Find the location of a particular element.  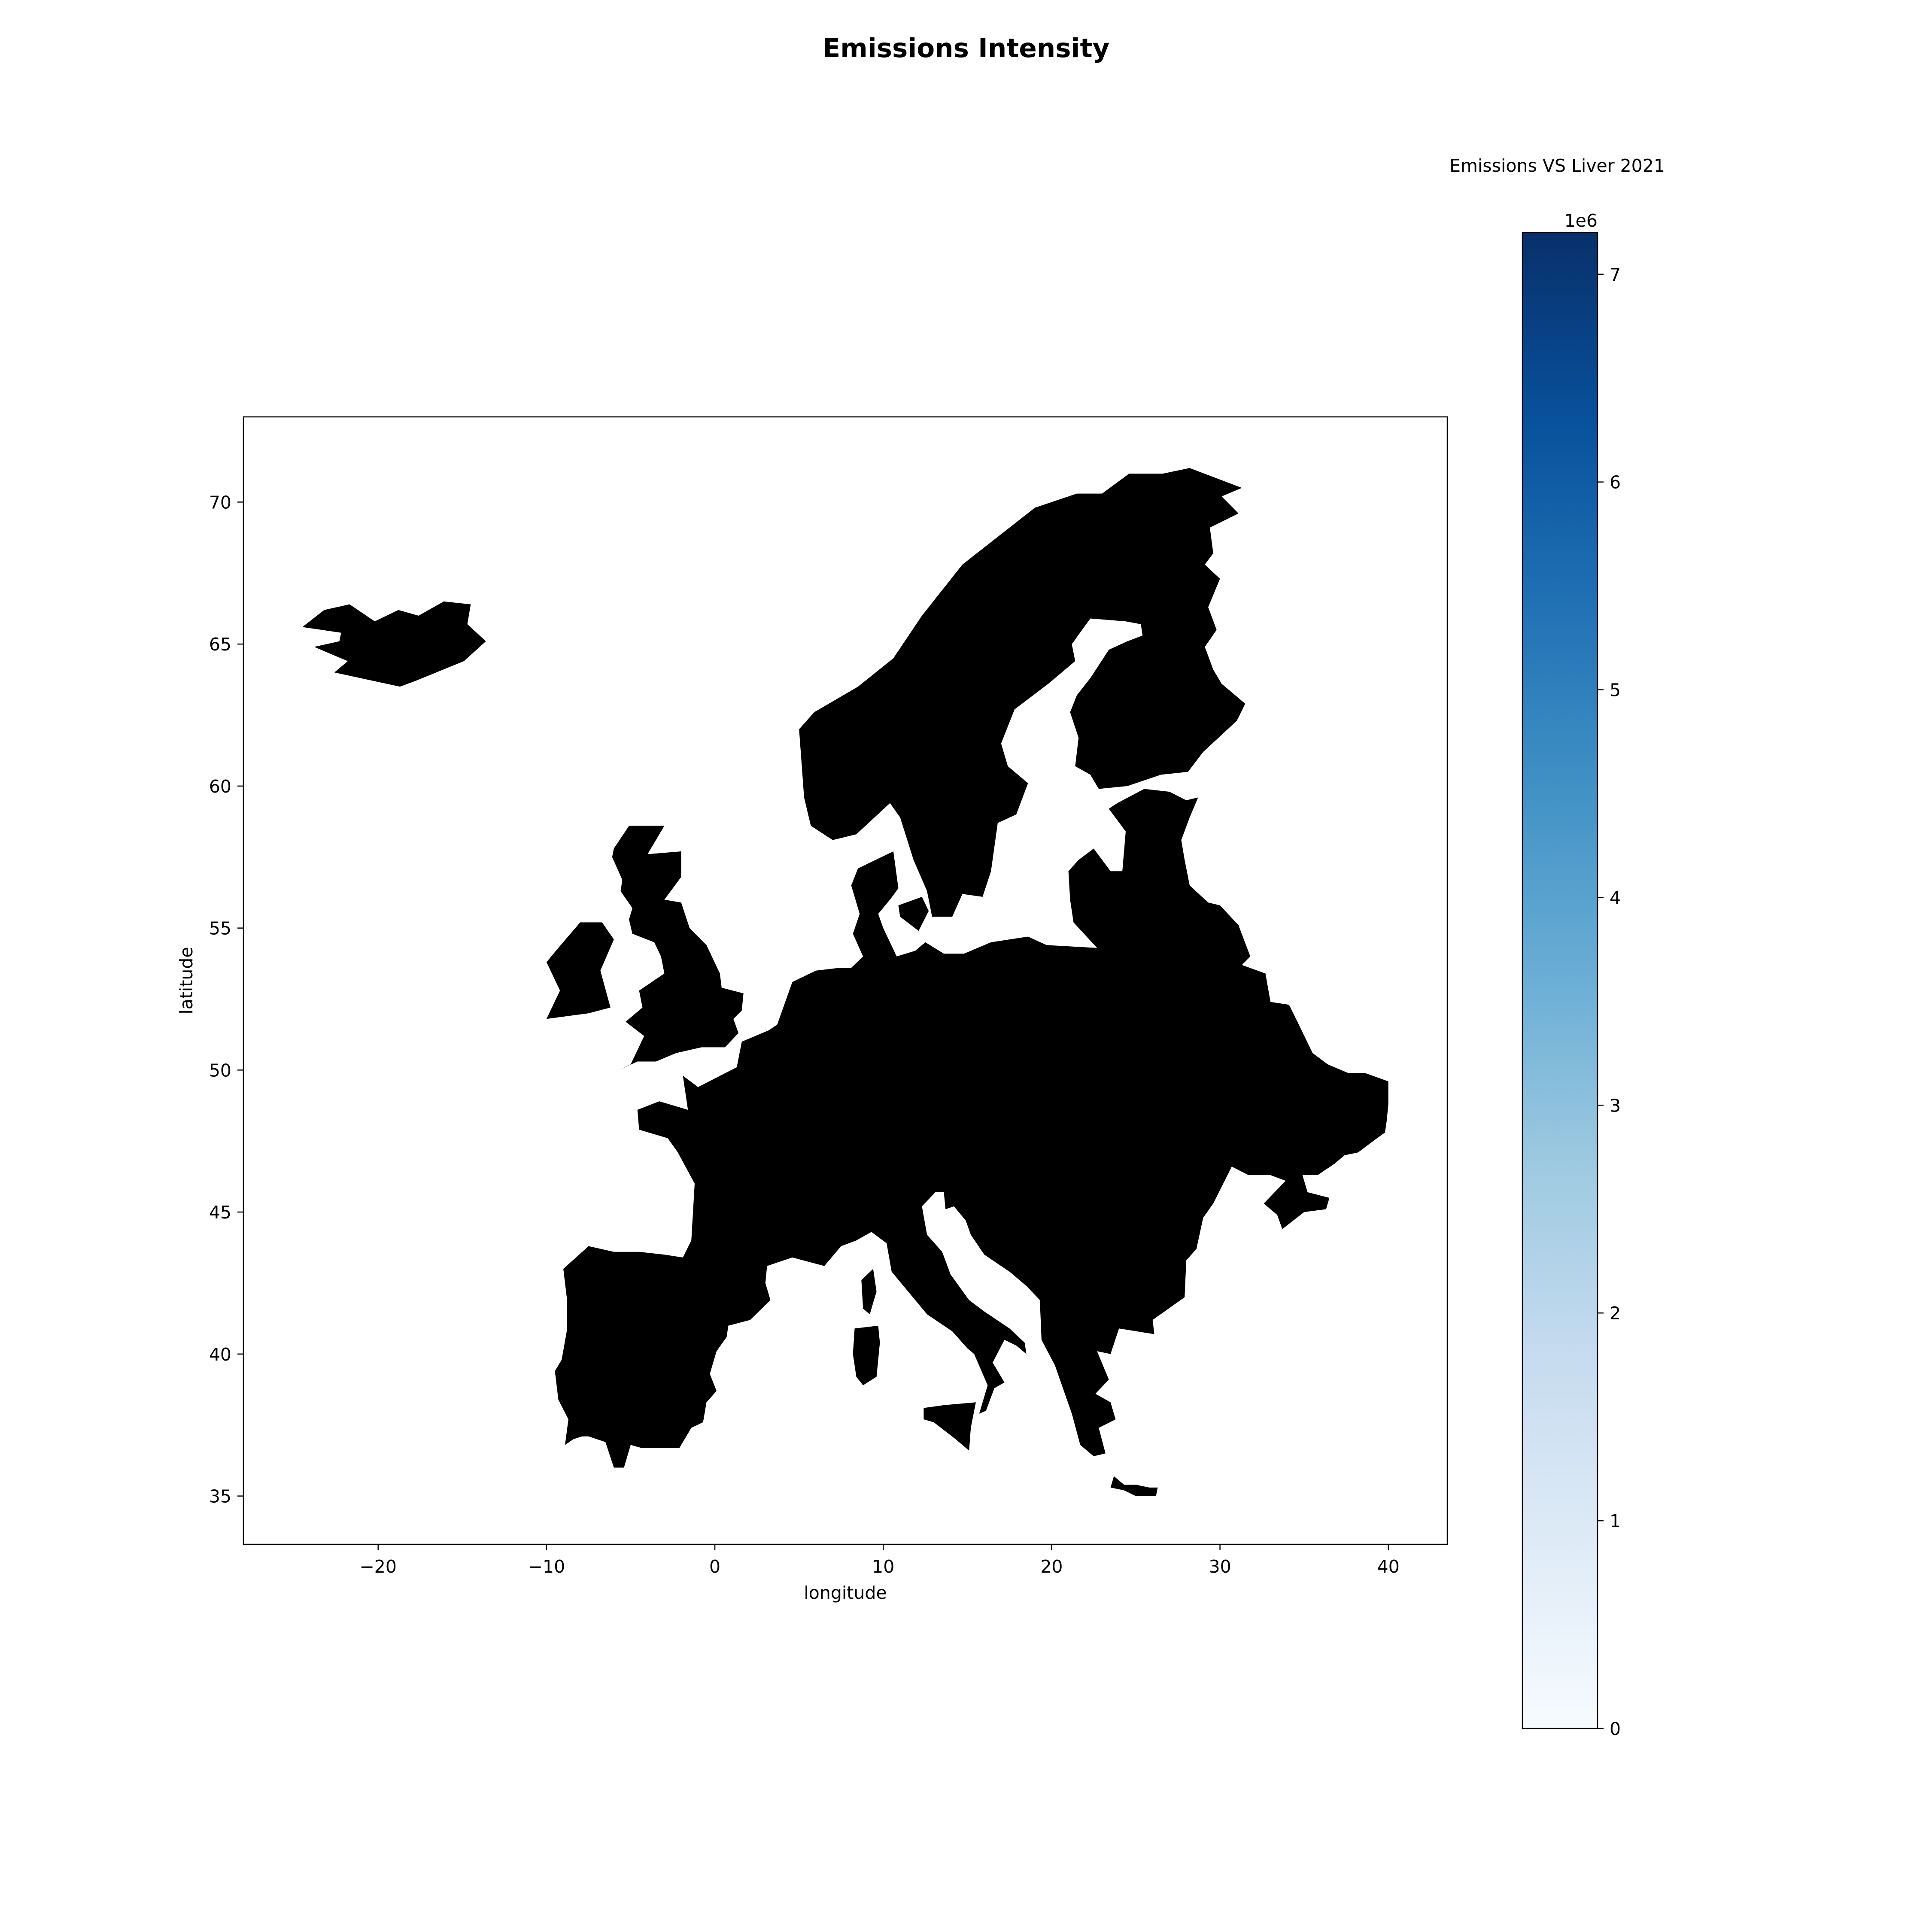

colorbar-tick-label: 3 is located at coordinates (1616, 1105).